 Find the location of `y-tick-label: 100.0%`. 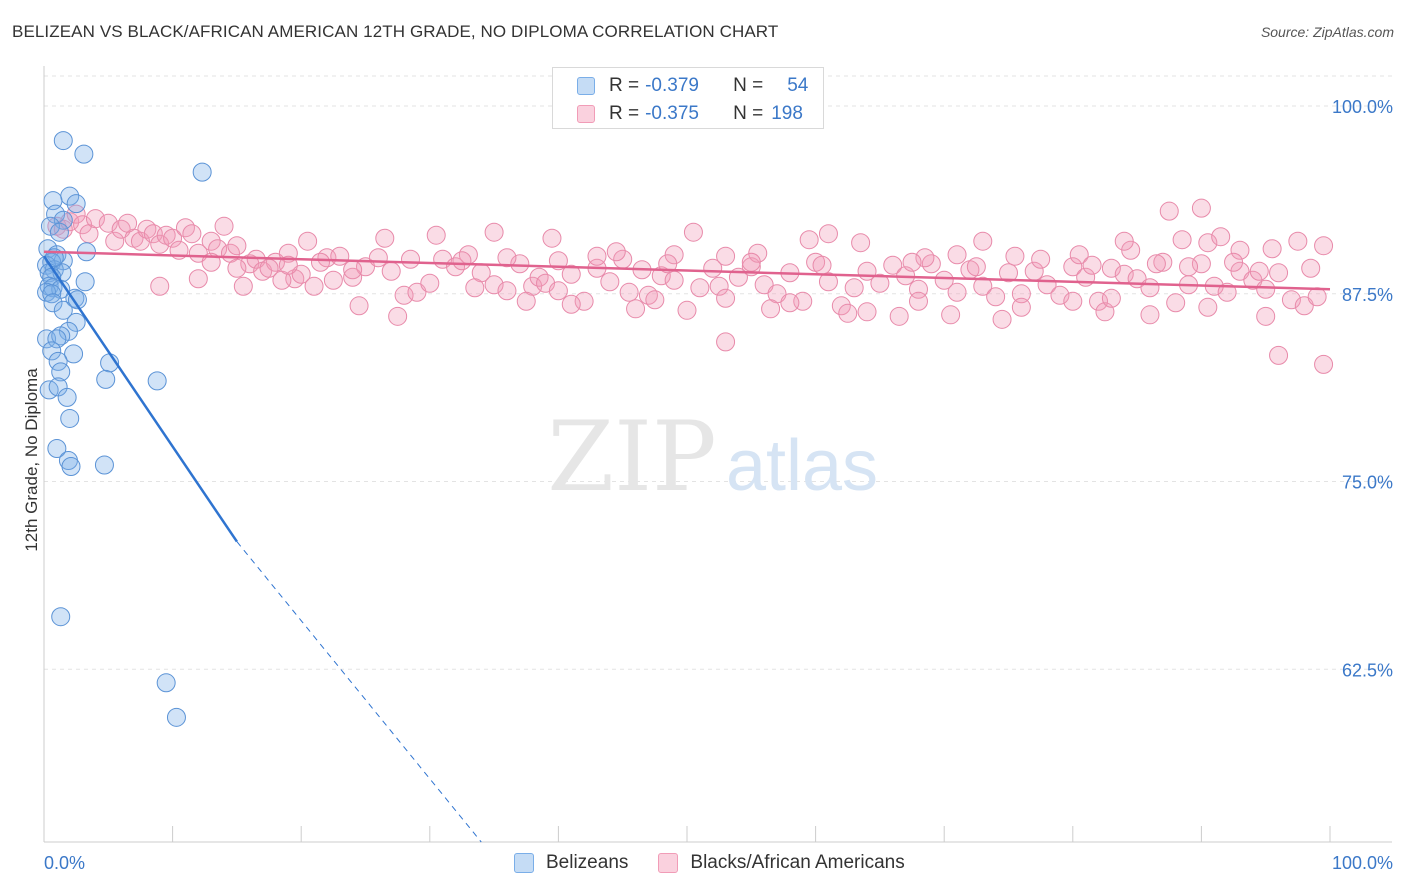

y-tick-label: 100.0% is located at coordinates (1362, 107).